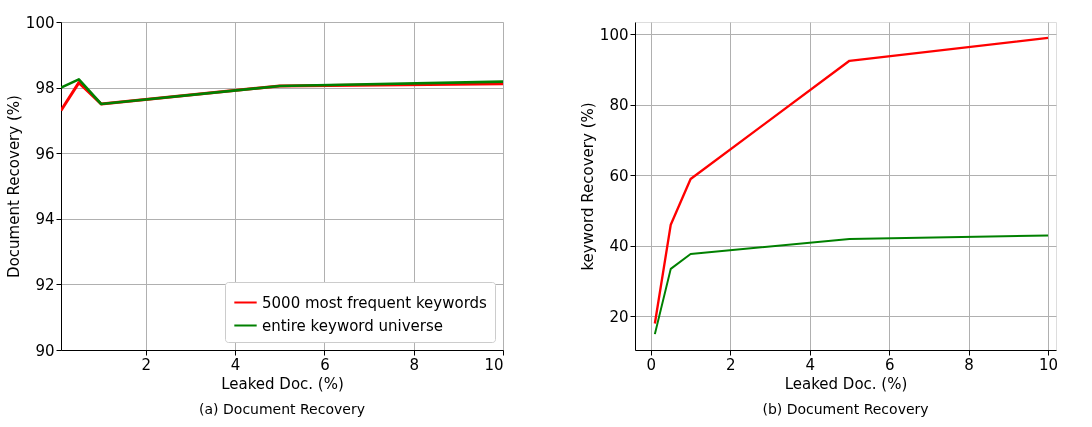 The width and height of the screenshot is (1092, 427). Describe the element at coordinates (587, 186) in the screenshot. I see `y-axis-title: keyword Recovery (%)` at that location.